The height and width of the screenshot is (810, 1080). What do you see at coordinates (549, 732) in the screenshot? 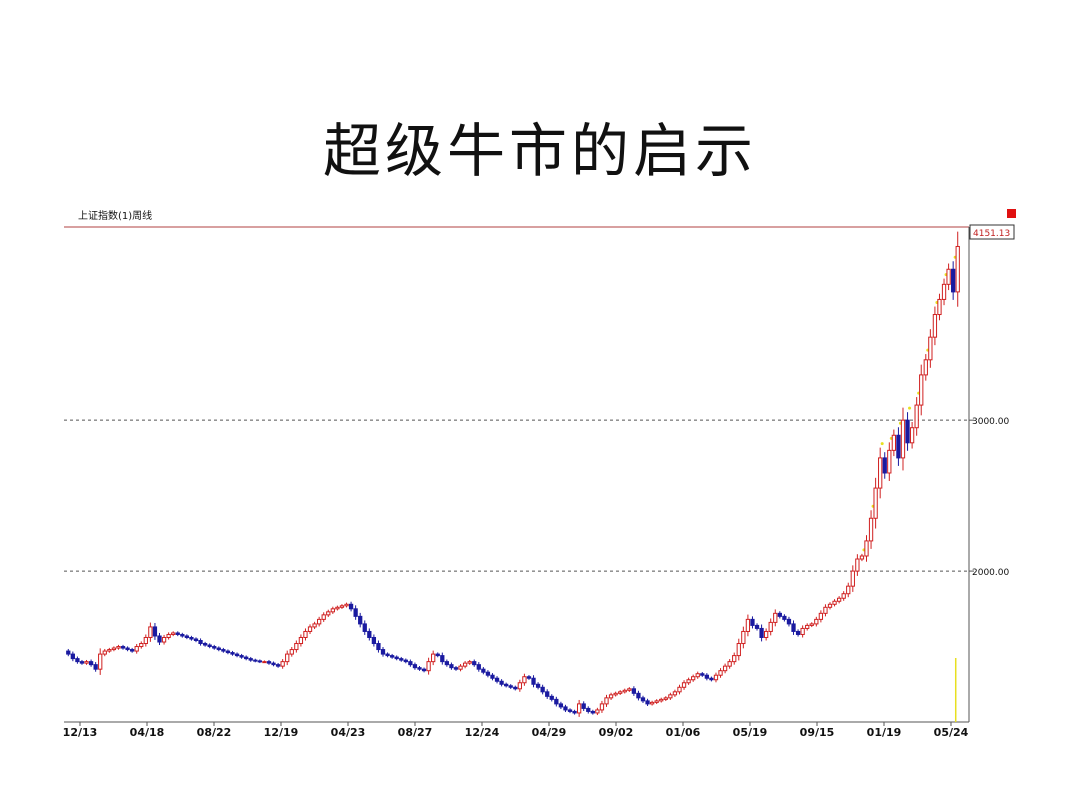
I see `x-tick-label: 04/29` at bounding box center [549, 732].